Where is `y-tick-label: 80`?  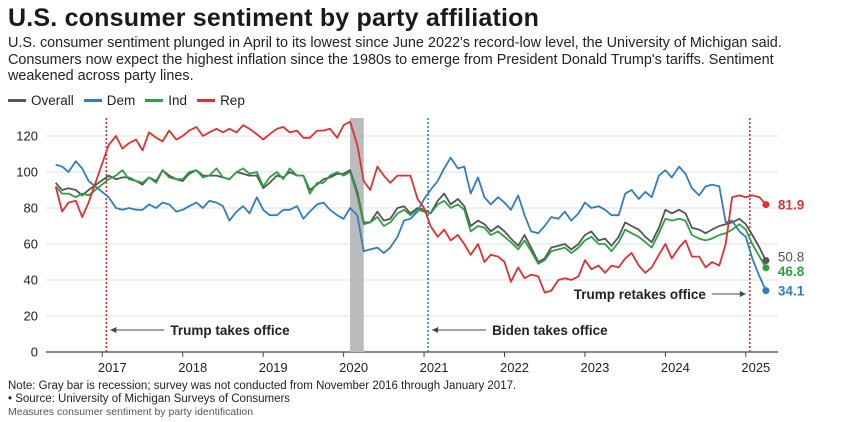
y-tick-label: 80 is located at coordinates (31, 208).